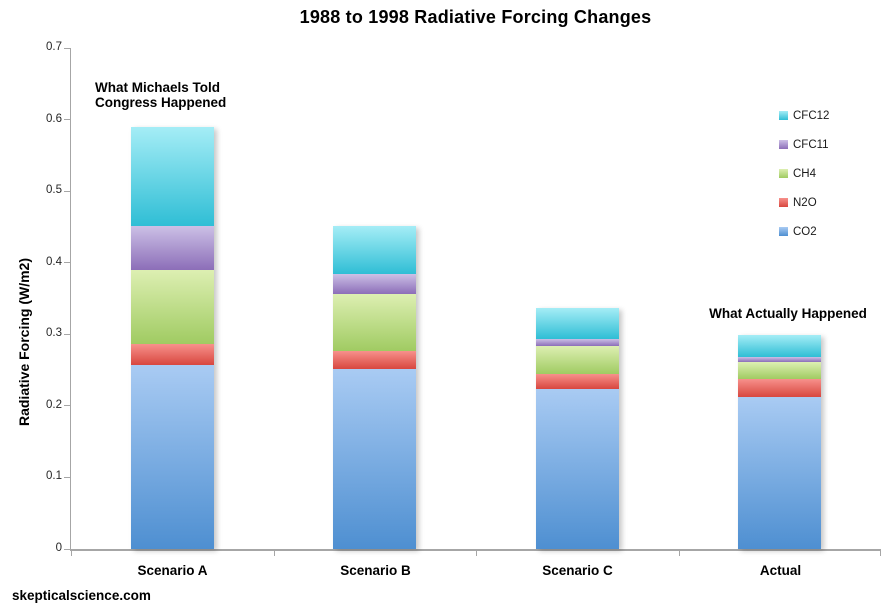 This screenshot has width=881, height=611. Describe the element at coordinates (54, 261) in the screenshot. I see `y-tick-label: 0.4` at that location.